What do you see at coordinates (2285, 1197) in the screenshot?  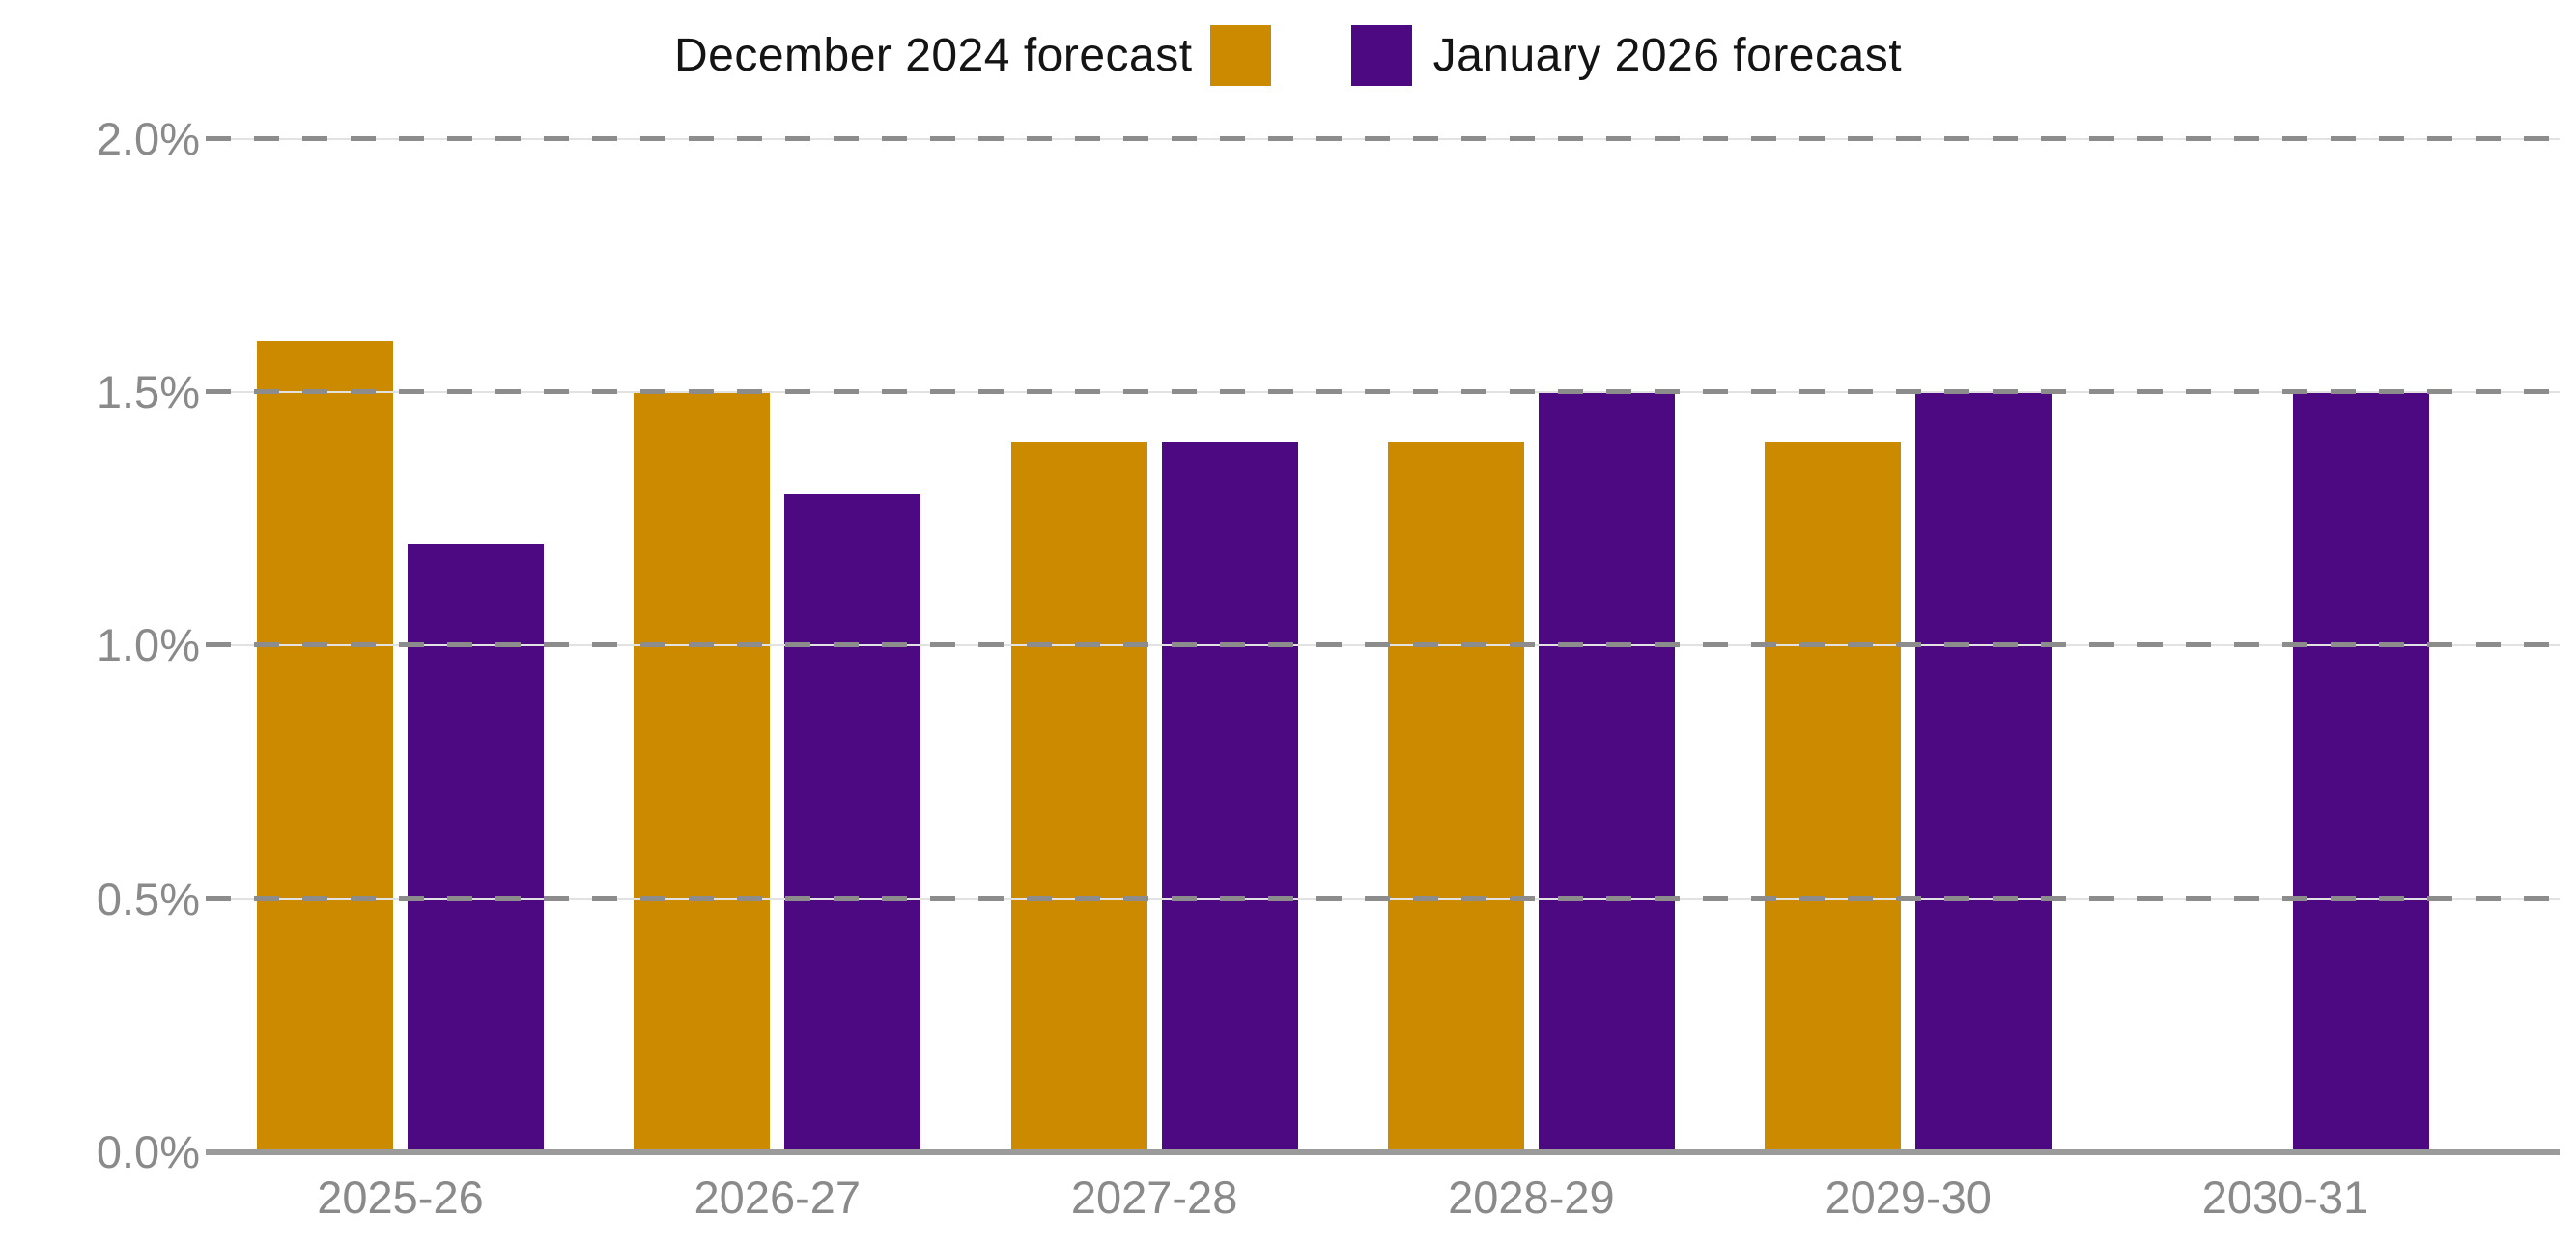 I see `x-axis-tick-label: 2030-31` at bounding box center [2285, 1197].